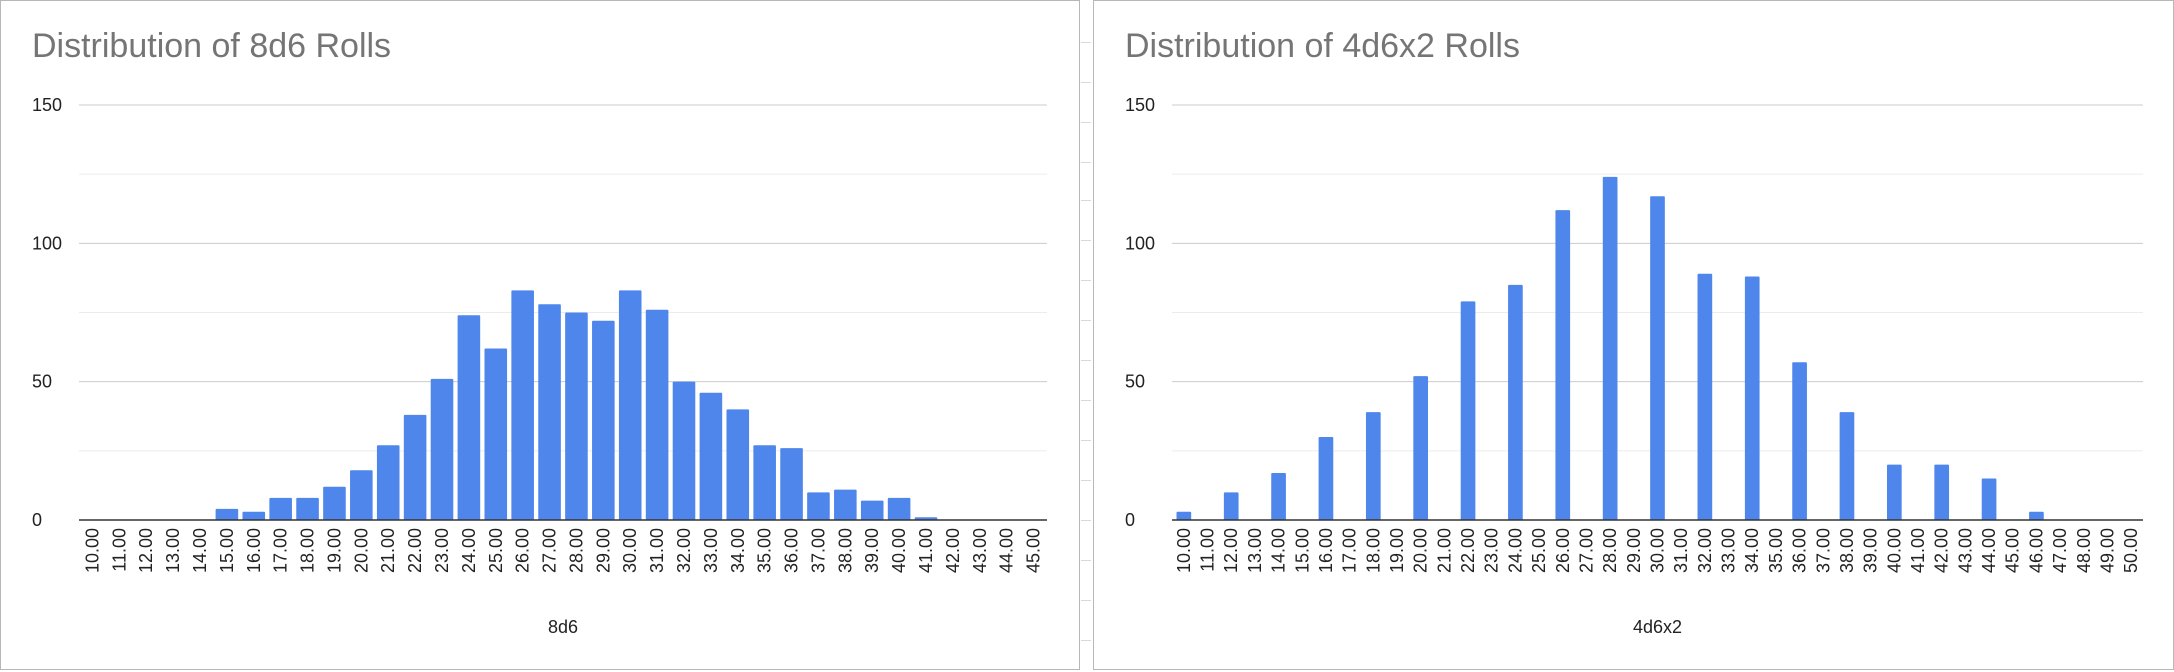 The image size is (2174, 672). What do you see at coordinates (442, 449) in the screenshot?
I see `bar-23.00` at bounding box center [442, 449].